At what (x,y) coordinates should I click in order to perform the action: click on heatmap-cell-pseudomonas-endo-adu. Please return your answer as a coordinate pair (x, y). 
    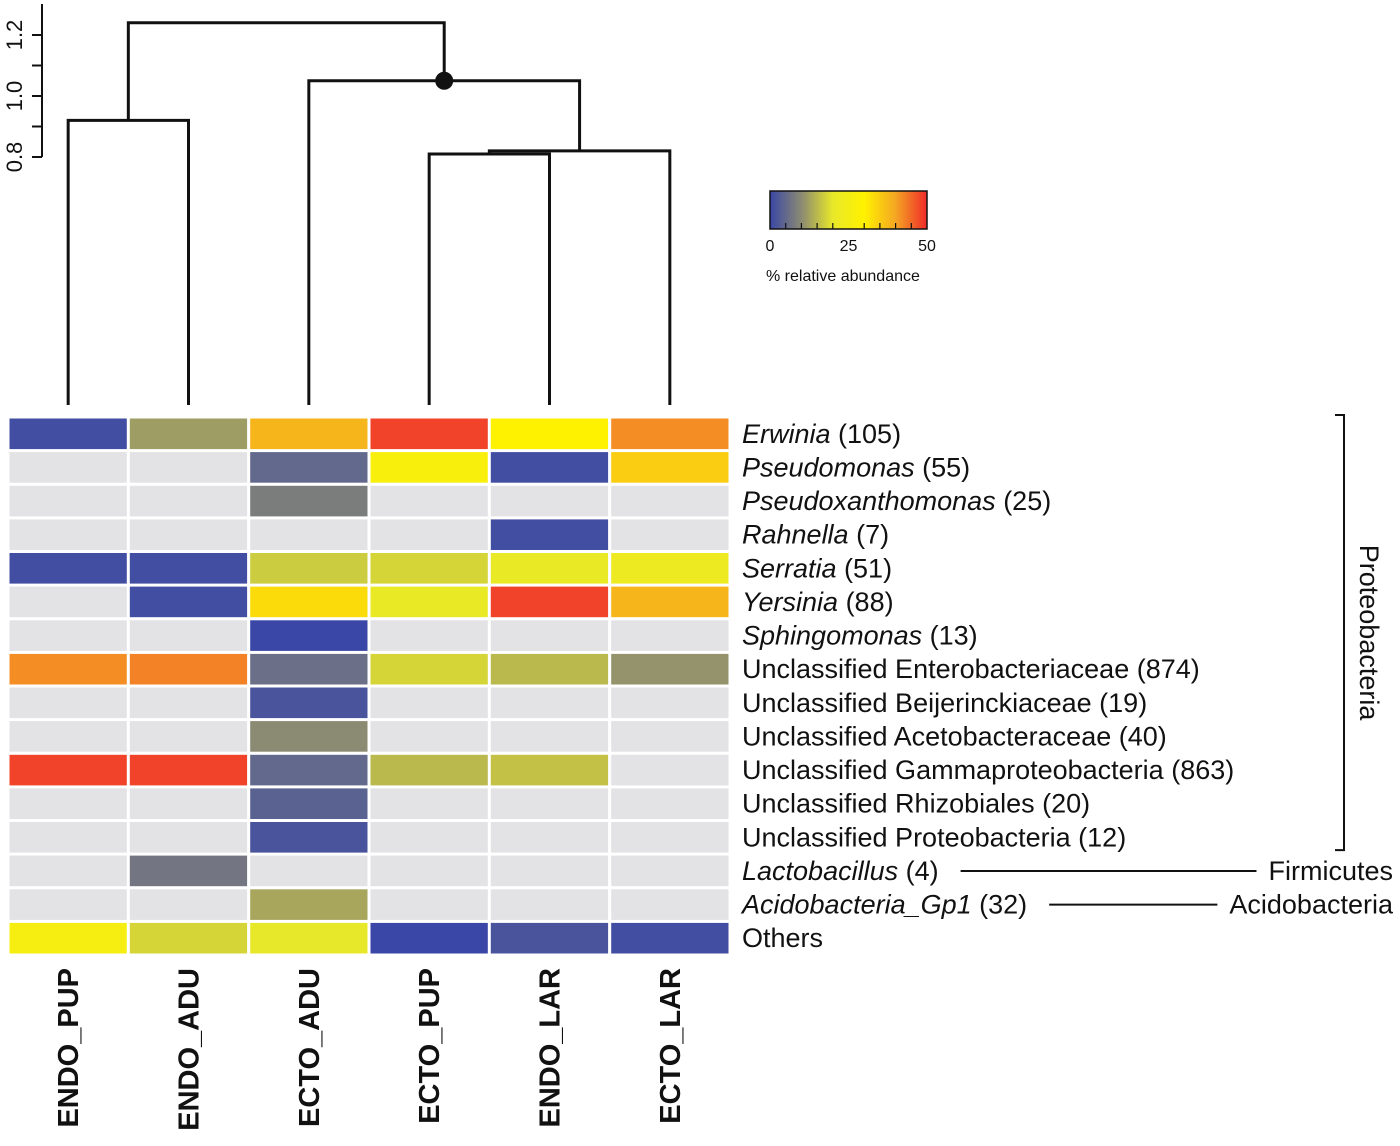
    Looking at the image, I should click on (188, 467).